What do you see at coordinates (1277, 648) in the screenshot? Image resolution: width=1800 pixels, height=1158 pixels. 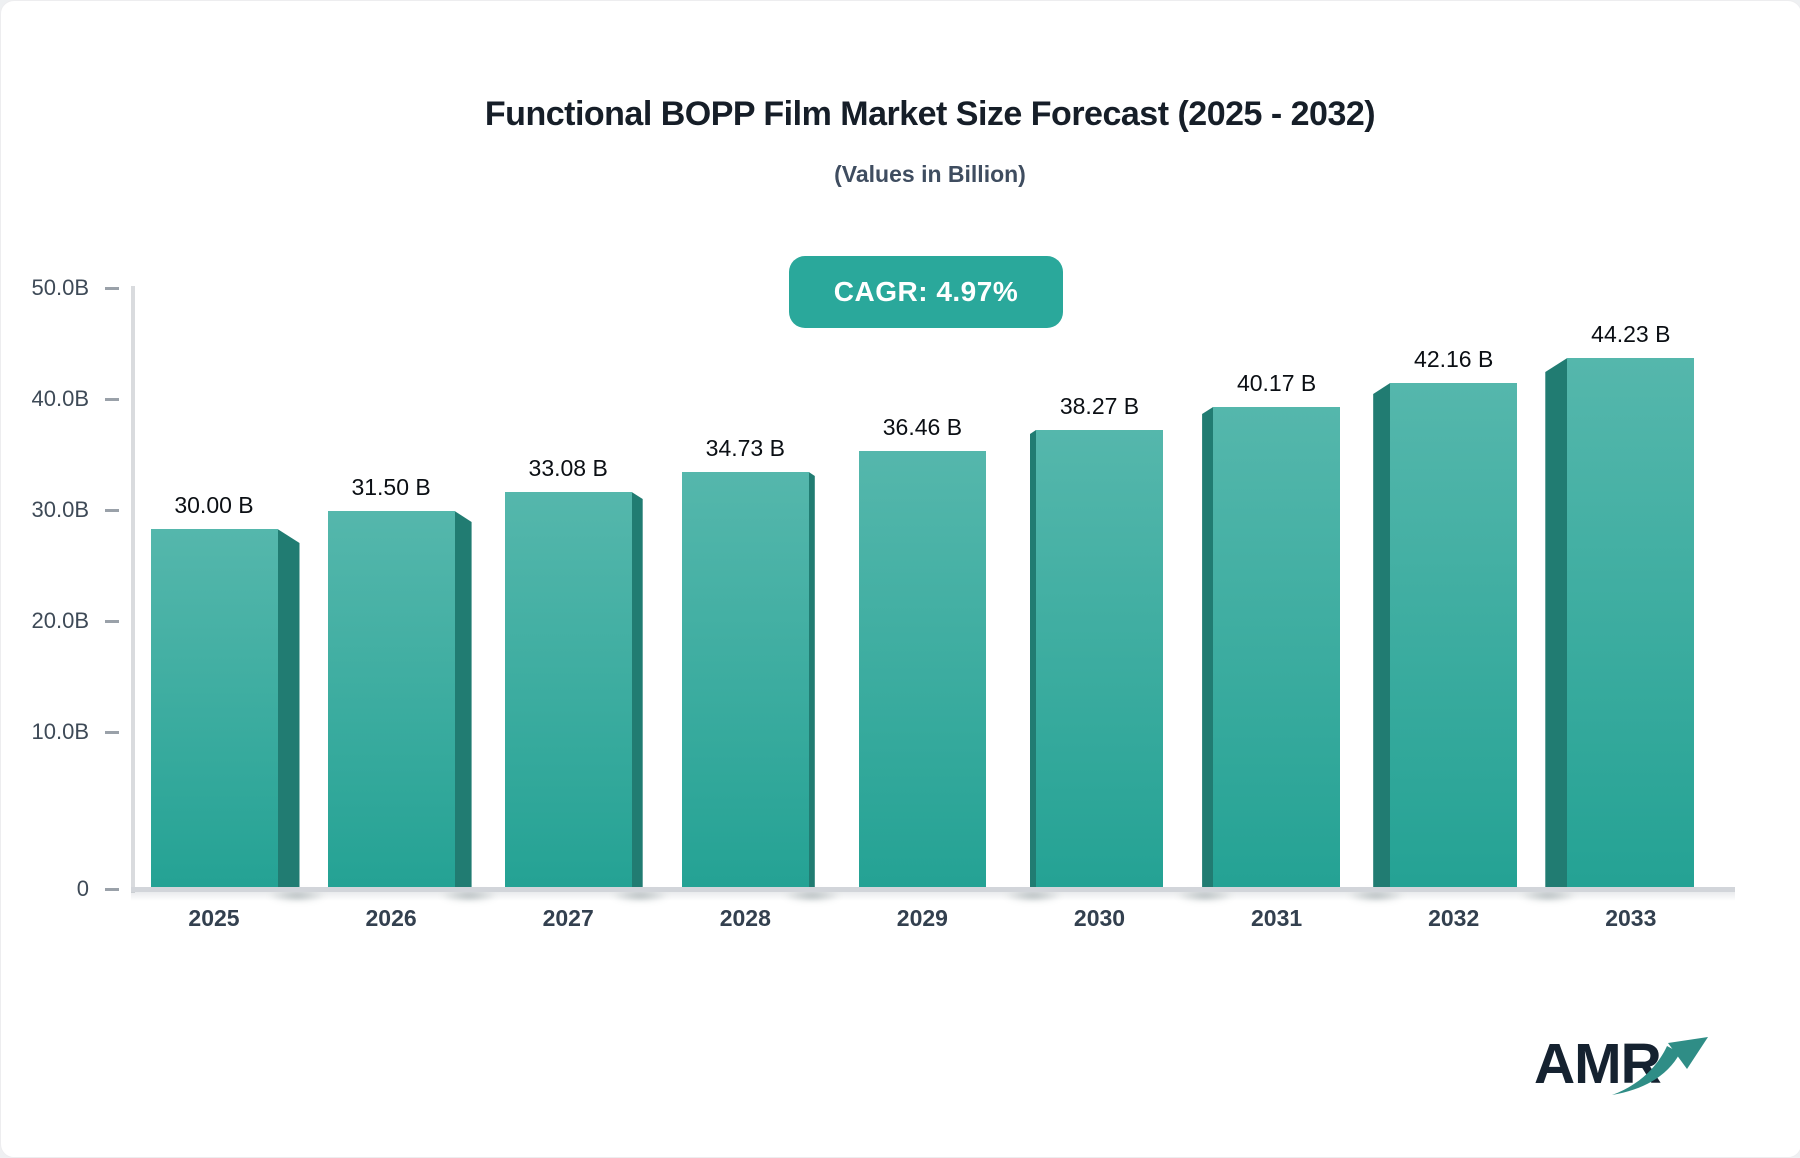 I see `bar-2031` at bounding box center [1277, 648].